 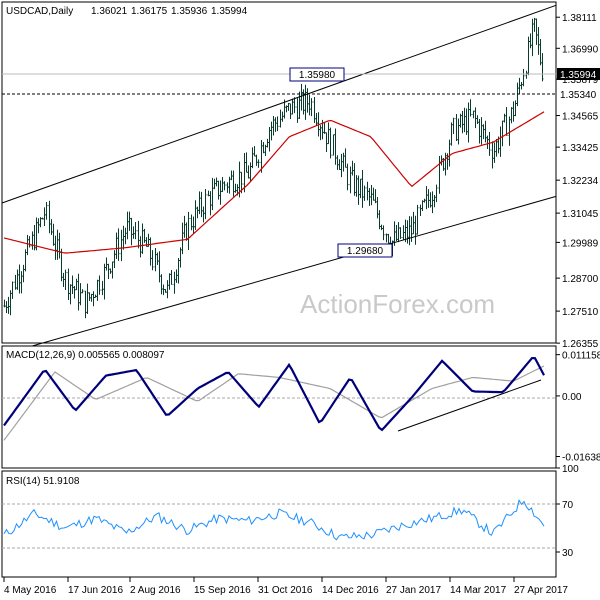 I want to click on x-tick-label: 15 Sep 2016, so click(x=222, y=590).